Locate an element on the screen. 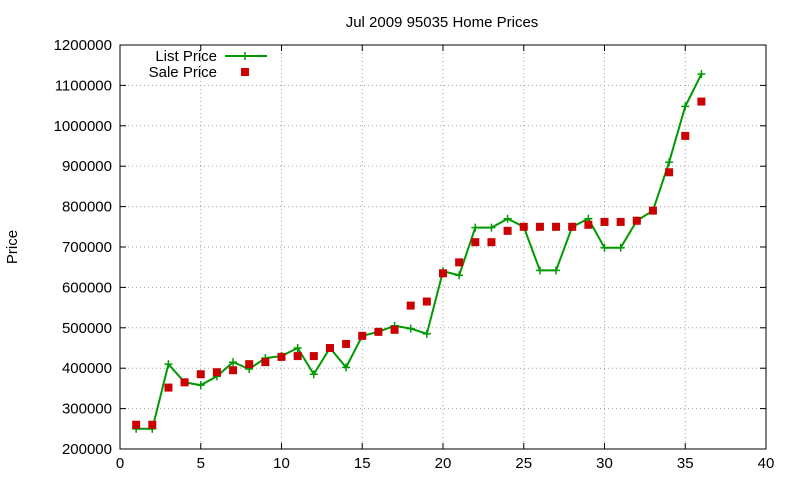  y-tick-label: 400000 is located at coordinates (87, 368).